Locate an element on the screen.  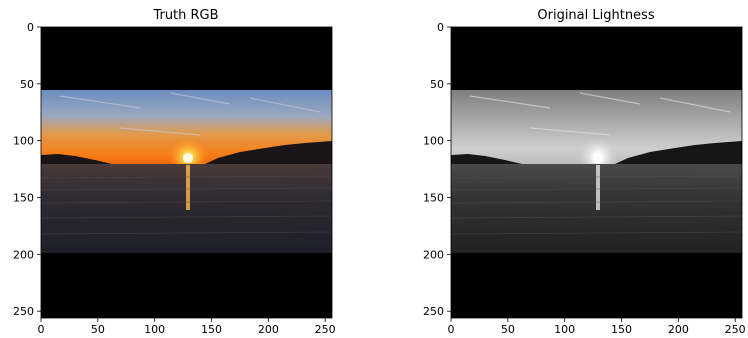
panel-title: Truth RGB is located at coordinates (185, 15).